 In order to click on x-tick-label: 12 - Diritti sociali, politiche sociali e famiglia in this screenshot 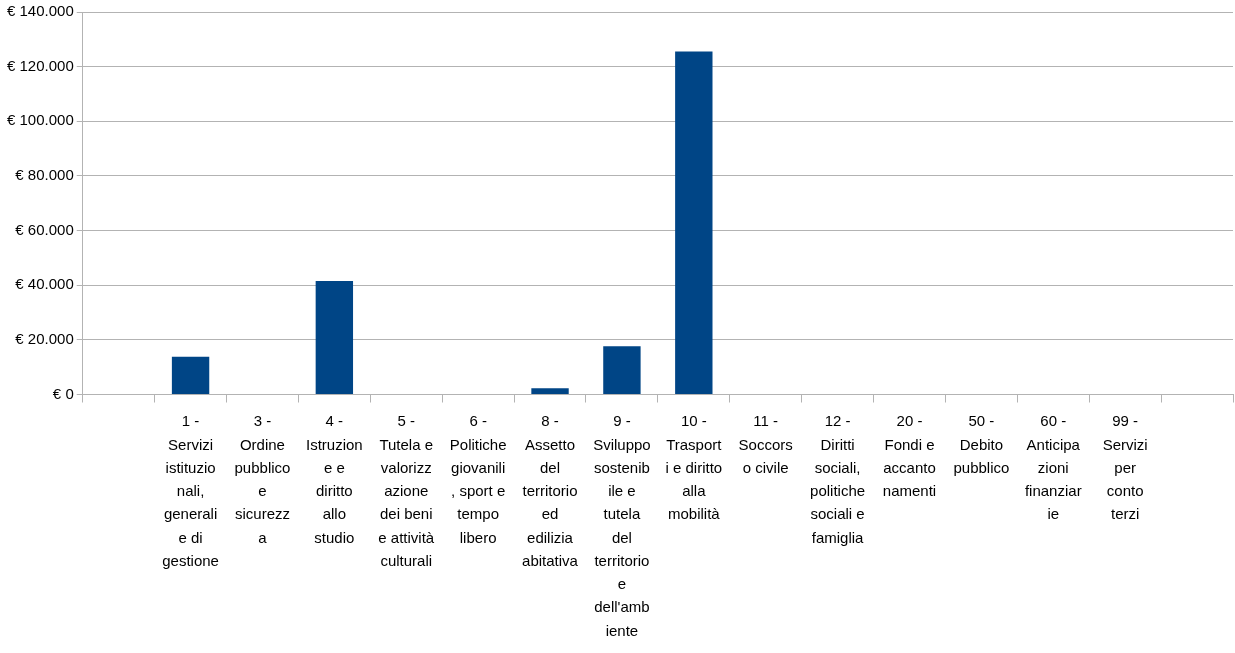, I will do `click(838, 479)`.